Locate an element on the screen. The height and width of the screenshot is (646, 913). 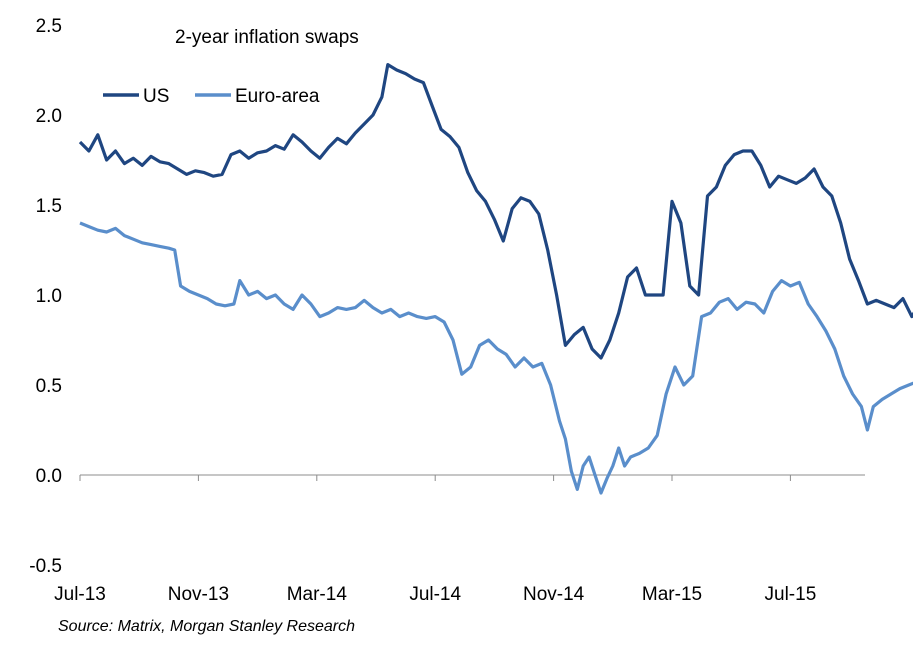
x-tick-label: Nov-13 is located at coordinates (198, 594).